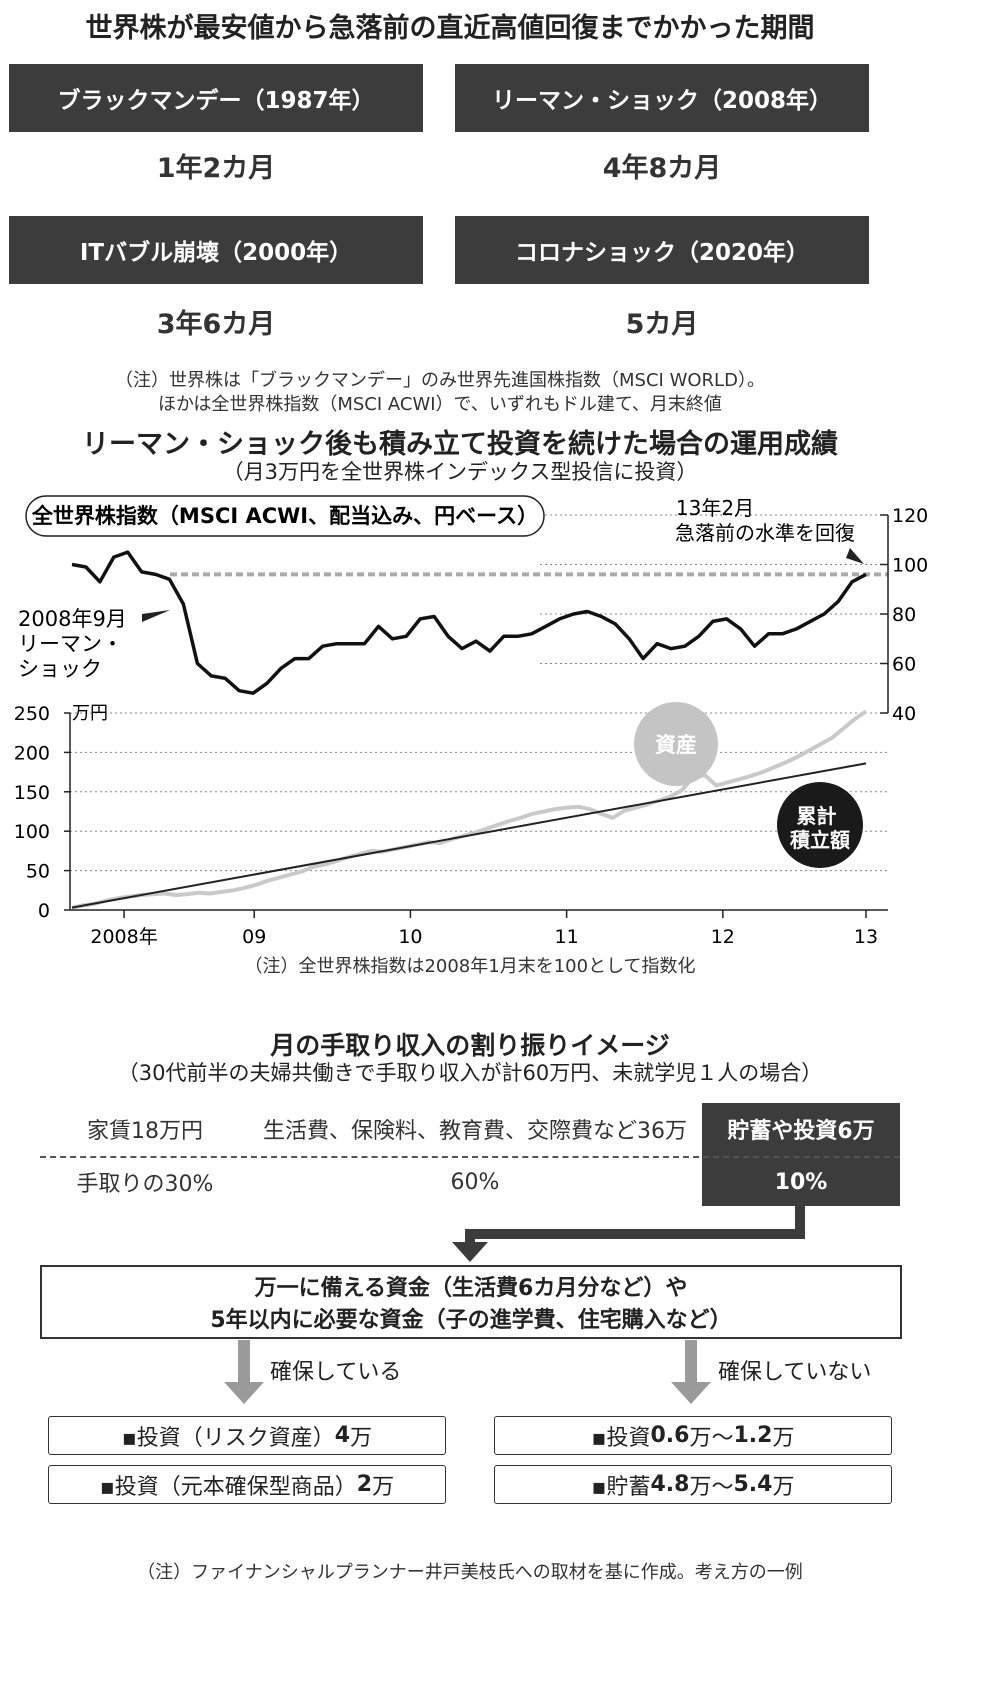 The height and width of the screenshot is (1684, 1000). Describe the element at coordinates (820, 828) in the screenshot. I see `cumulative-legend-label: 累計 積立額` at that location.